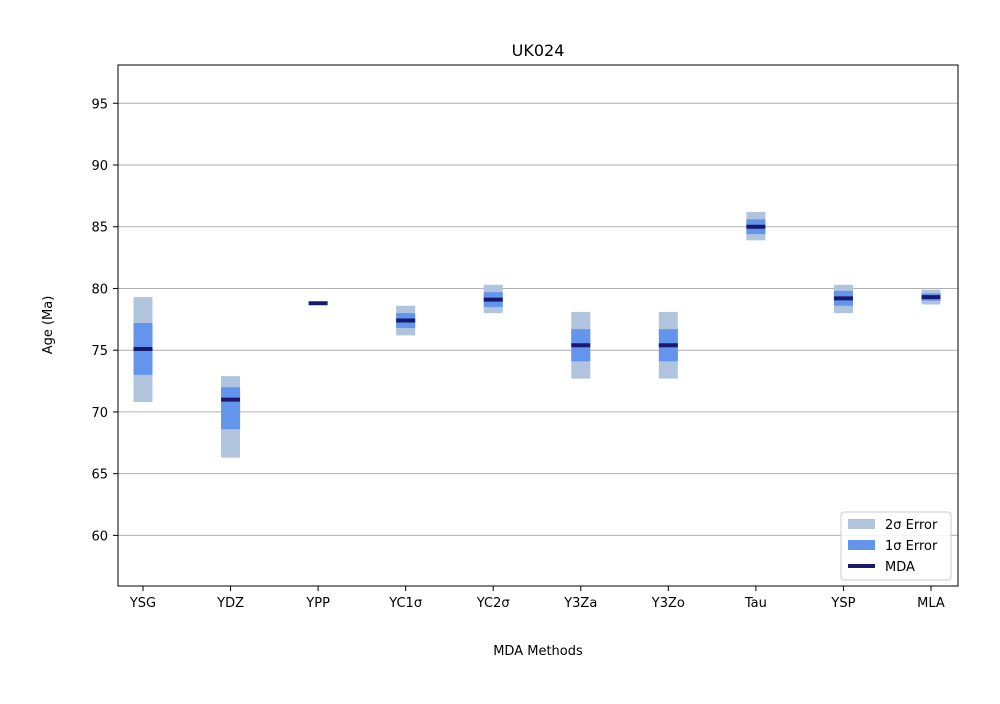 The width and height of the screenshot is (1000, 704). Describe the element at coordinates (911, 525) in the screenshot. I see `legend-label: 2σ Error` at that location.